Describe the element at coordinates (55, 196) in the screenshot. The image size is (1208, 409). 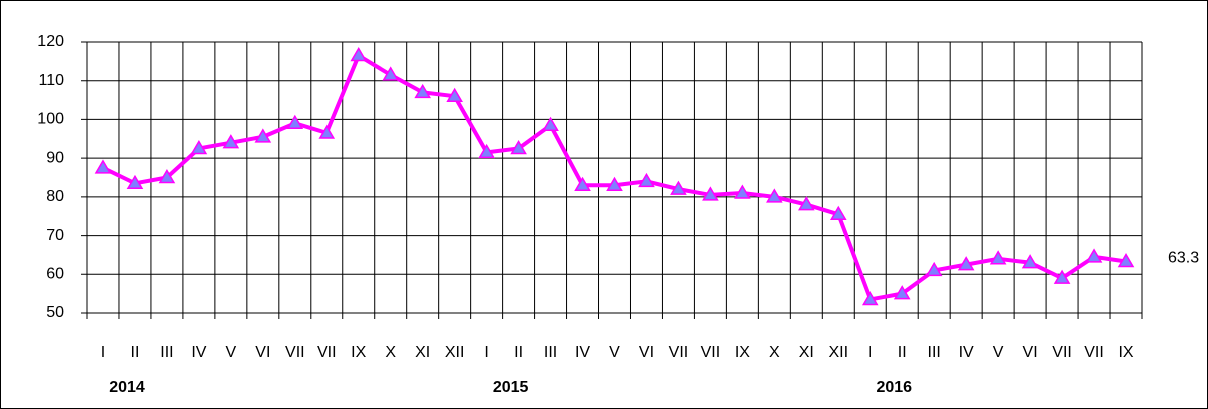
I see `y-tick-label: 80` at that location.